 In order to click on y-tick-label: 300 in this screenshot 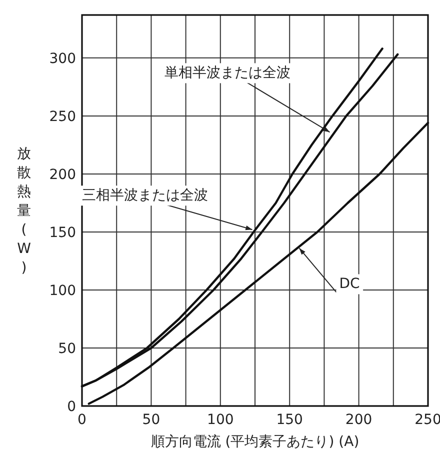, I will do `click(62, 58)`.